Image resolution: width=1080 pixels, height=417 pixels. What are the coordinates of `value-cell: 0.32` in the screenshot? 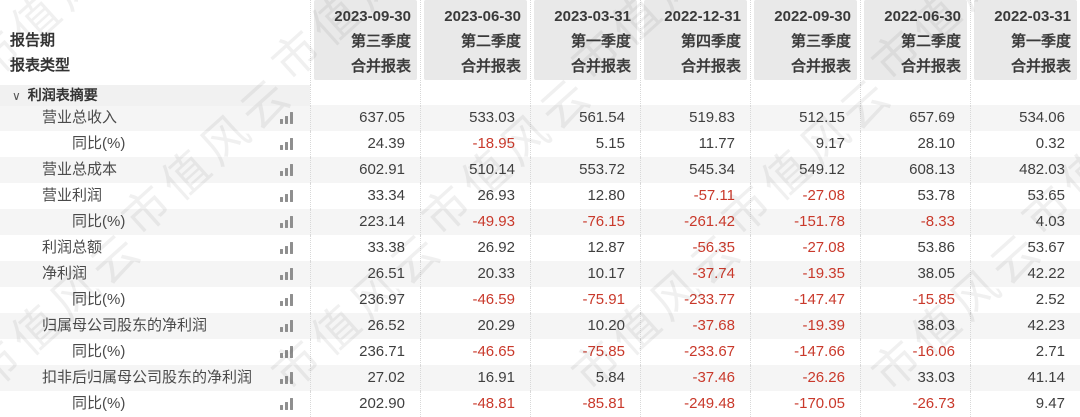 It's located at (1025, 144).